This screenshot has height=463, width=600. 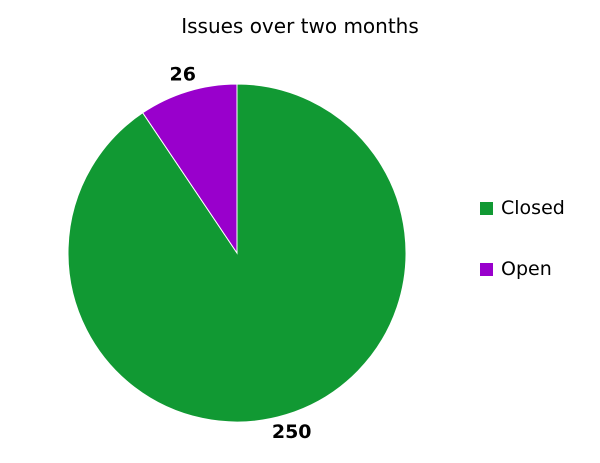 What do you see at coordinates (292, 432) in the screenshot?
I see `data-label-closed: 250` at bounding box center [292, 432].